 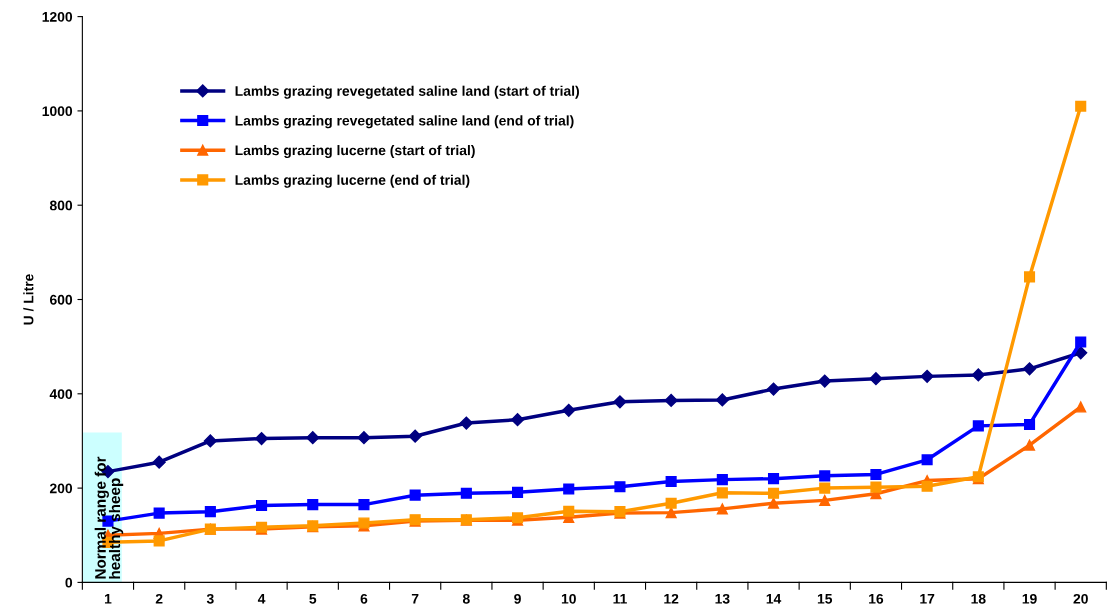 What do you see at coordinates (466, 598) in the screenshot?
I see `x-tick-label: 8` at bounding box center [466, 598].